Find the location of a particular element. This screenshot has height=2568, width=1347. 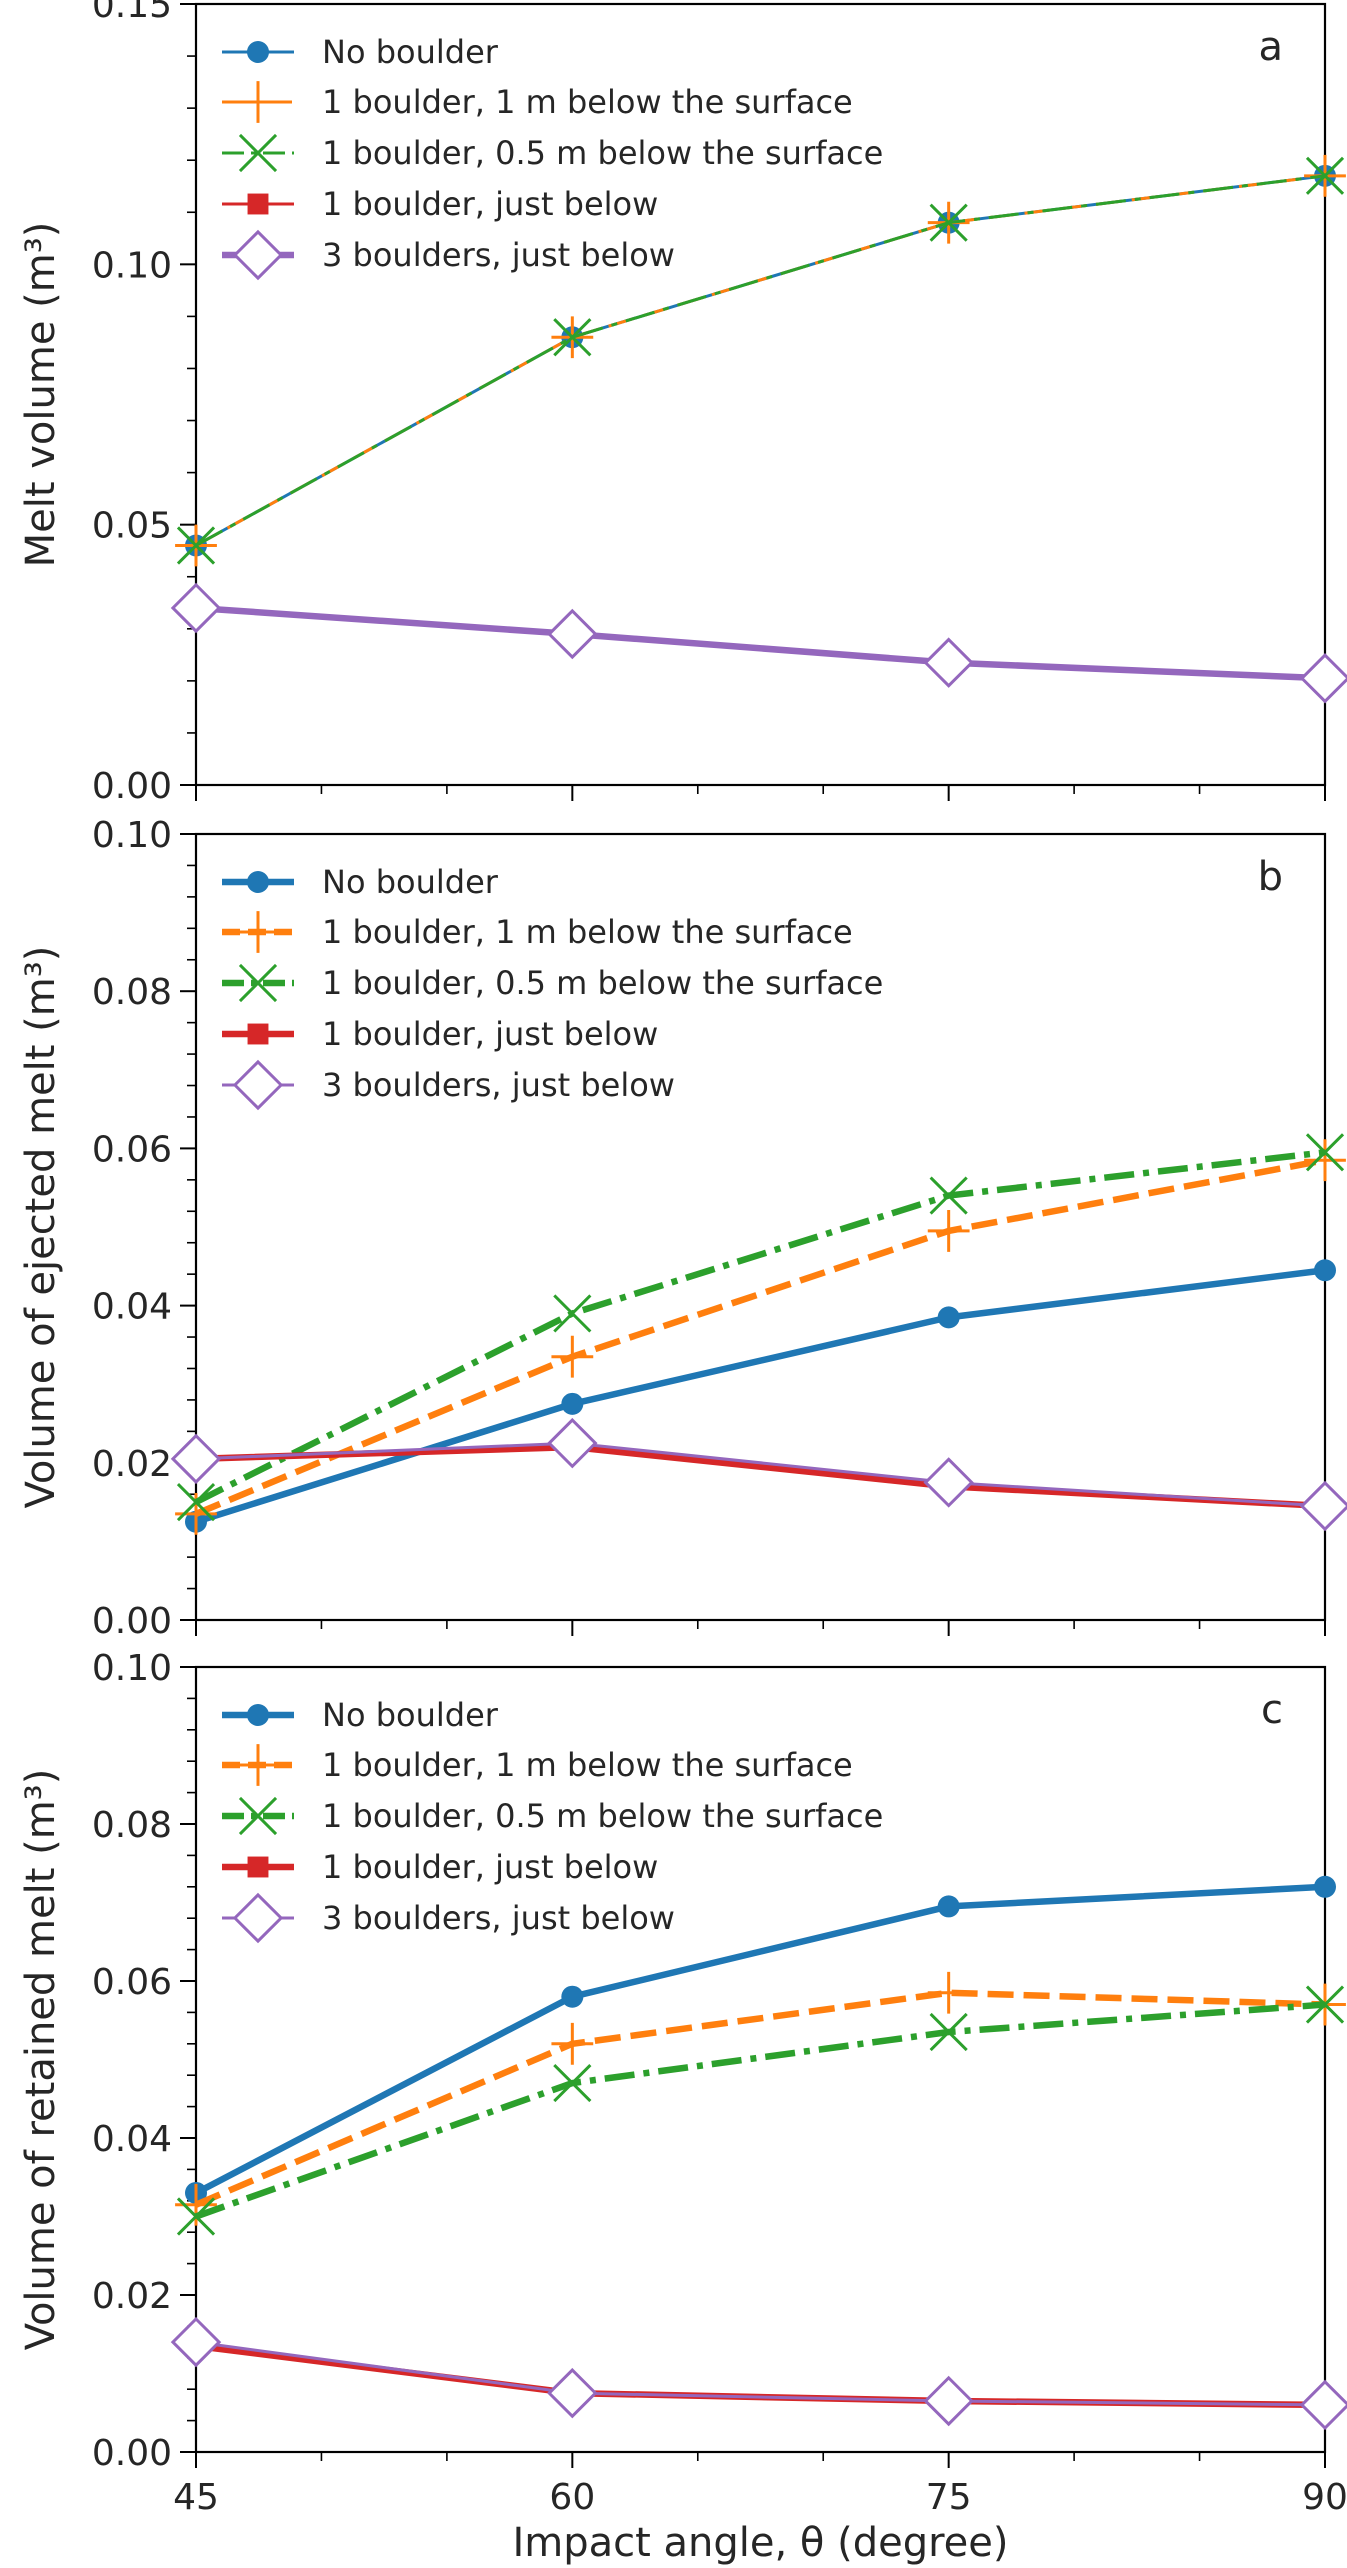

y-axis-label: Melt volume (m³) is located at coordinates (41, 395).